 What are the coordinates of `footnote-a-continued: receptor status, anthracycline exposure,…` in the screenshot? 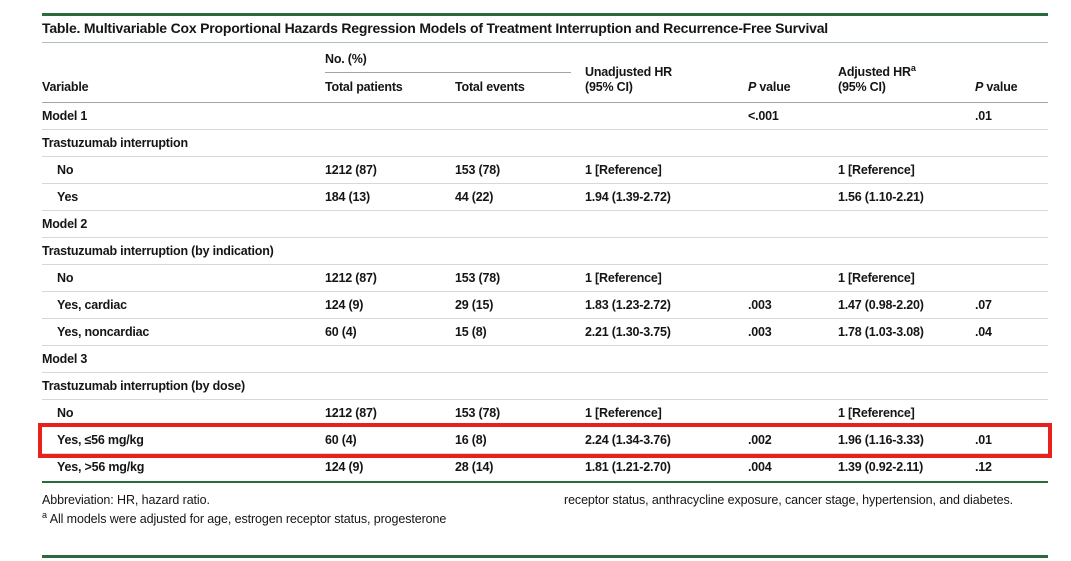 It's located at (789, 499).